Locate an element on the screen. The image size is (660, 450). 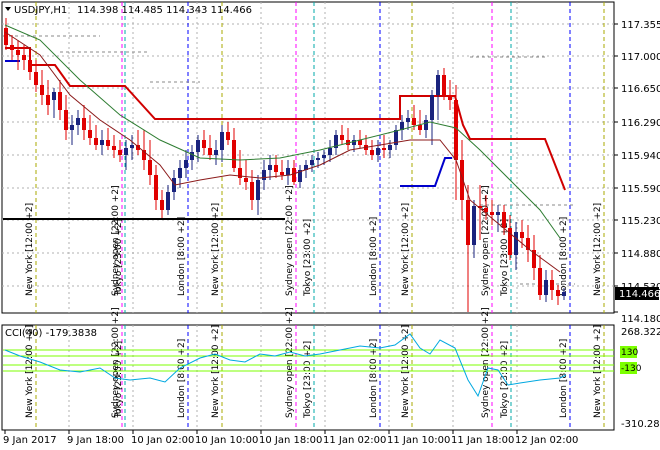
current-price-tag is located at coordinates (637, 293).